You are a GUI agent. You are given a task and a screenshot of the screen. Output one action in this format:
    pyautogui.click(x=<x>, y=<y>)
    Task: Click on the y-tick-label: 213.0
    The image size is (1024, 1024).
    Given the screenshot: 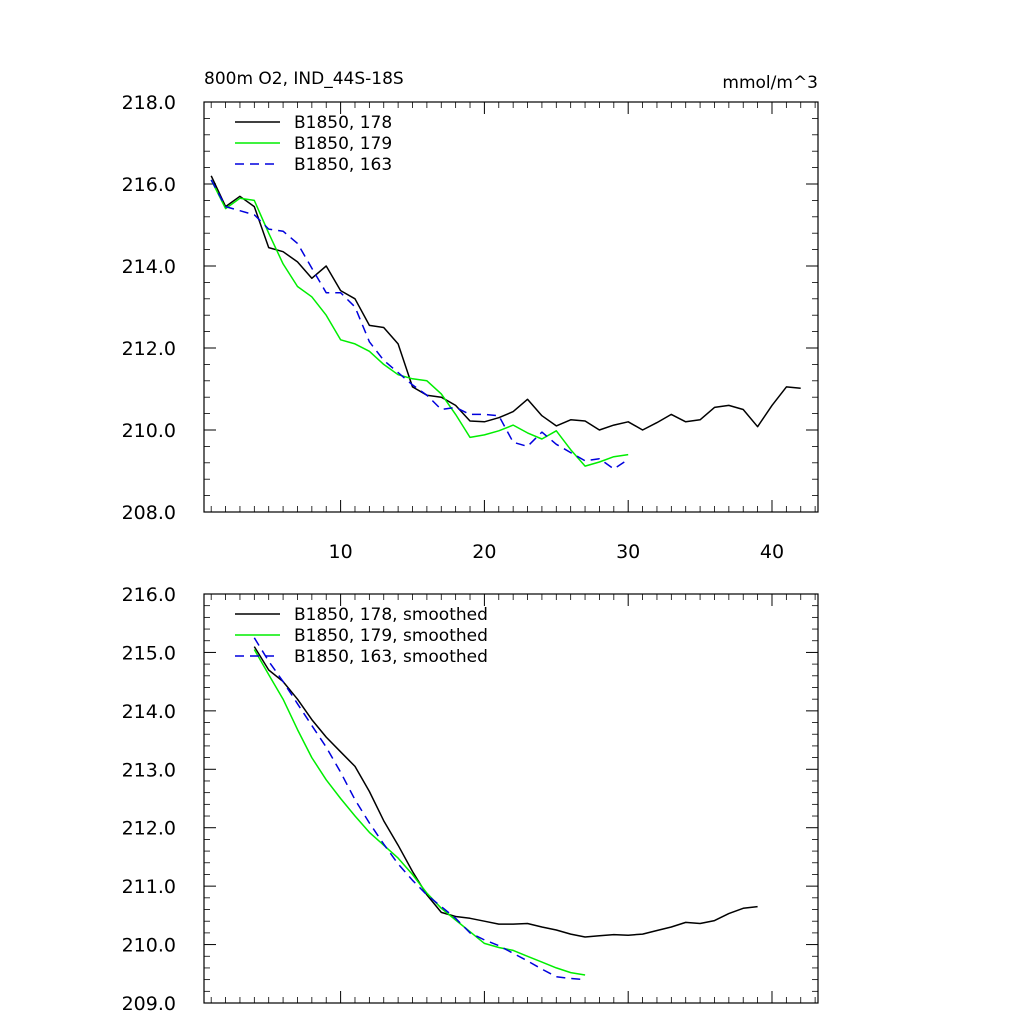 What is the action you would take?
    pyautogui.click(x=149, y=770)
    